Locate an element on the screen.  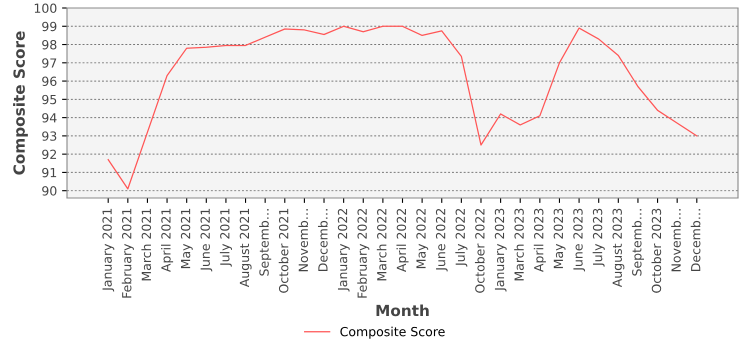
y-tick-label: 94 is located at coordinates (49, 118).